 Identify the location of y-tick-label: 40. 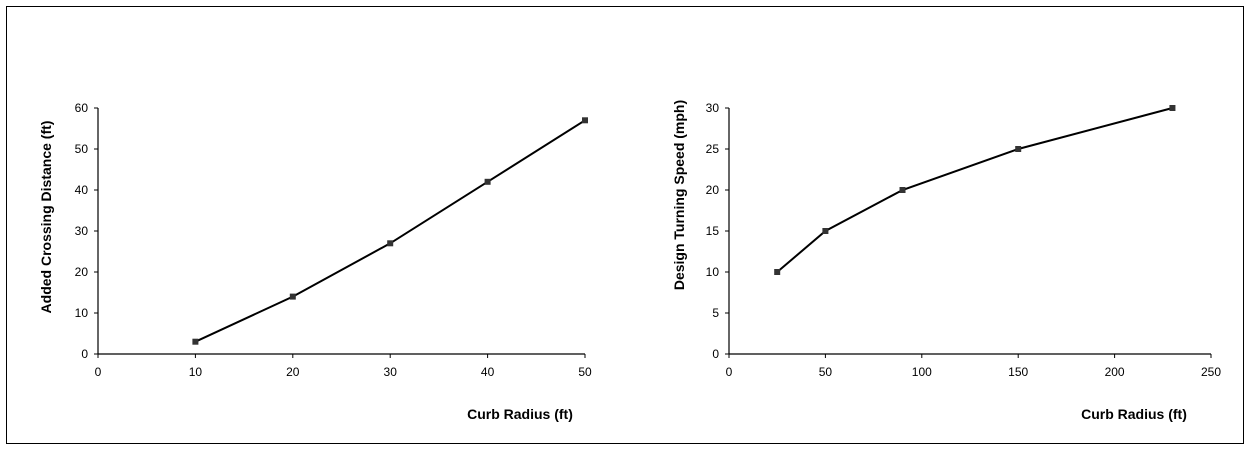
(82, 190).